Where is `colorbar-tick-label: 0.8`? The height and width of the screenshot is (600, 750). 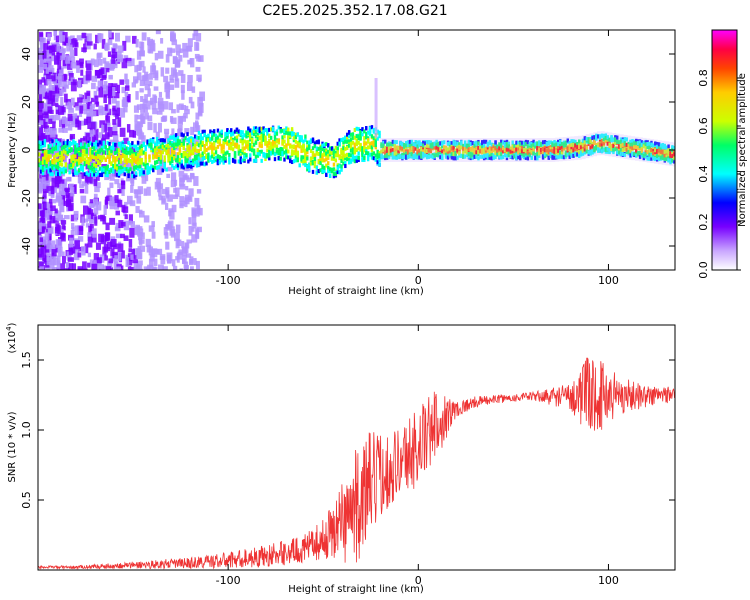
colorbar-tick-label: 0.8 is located at coordinates (703, 78).